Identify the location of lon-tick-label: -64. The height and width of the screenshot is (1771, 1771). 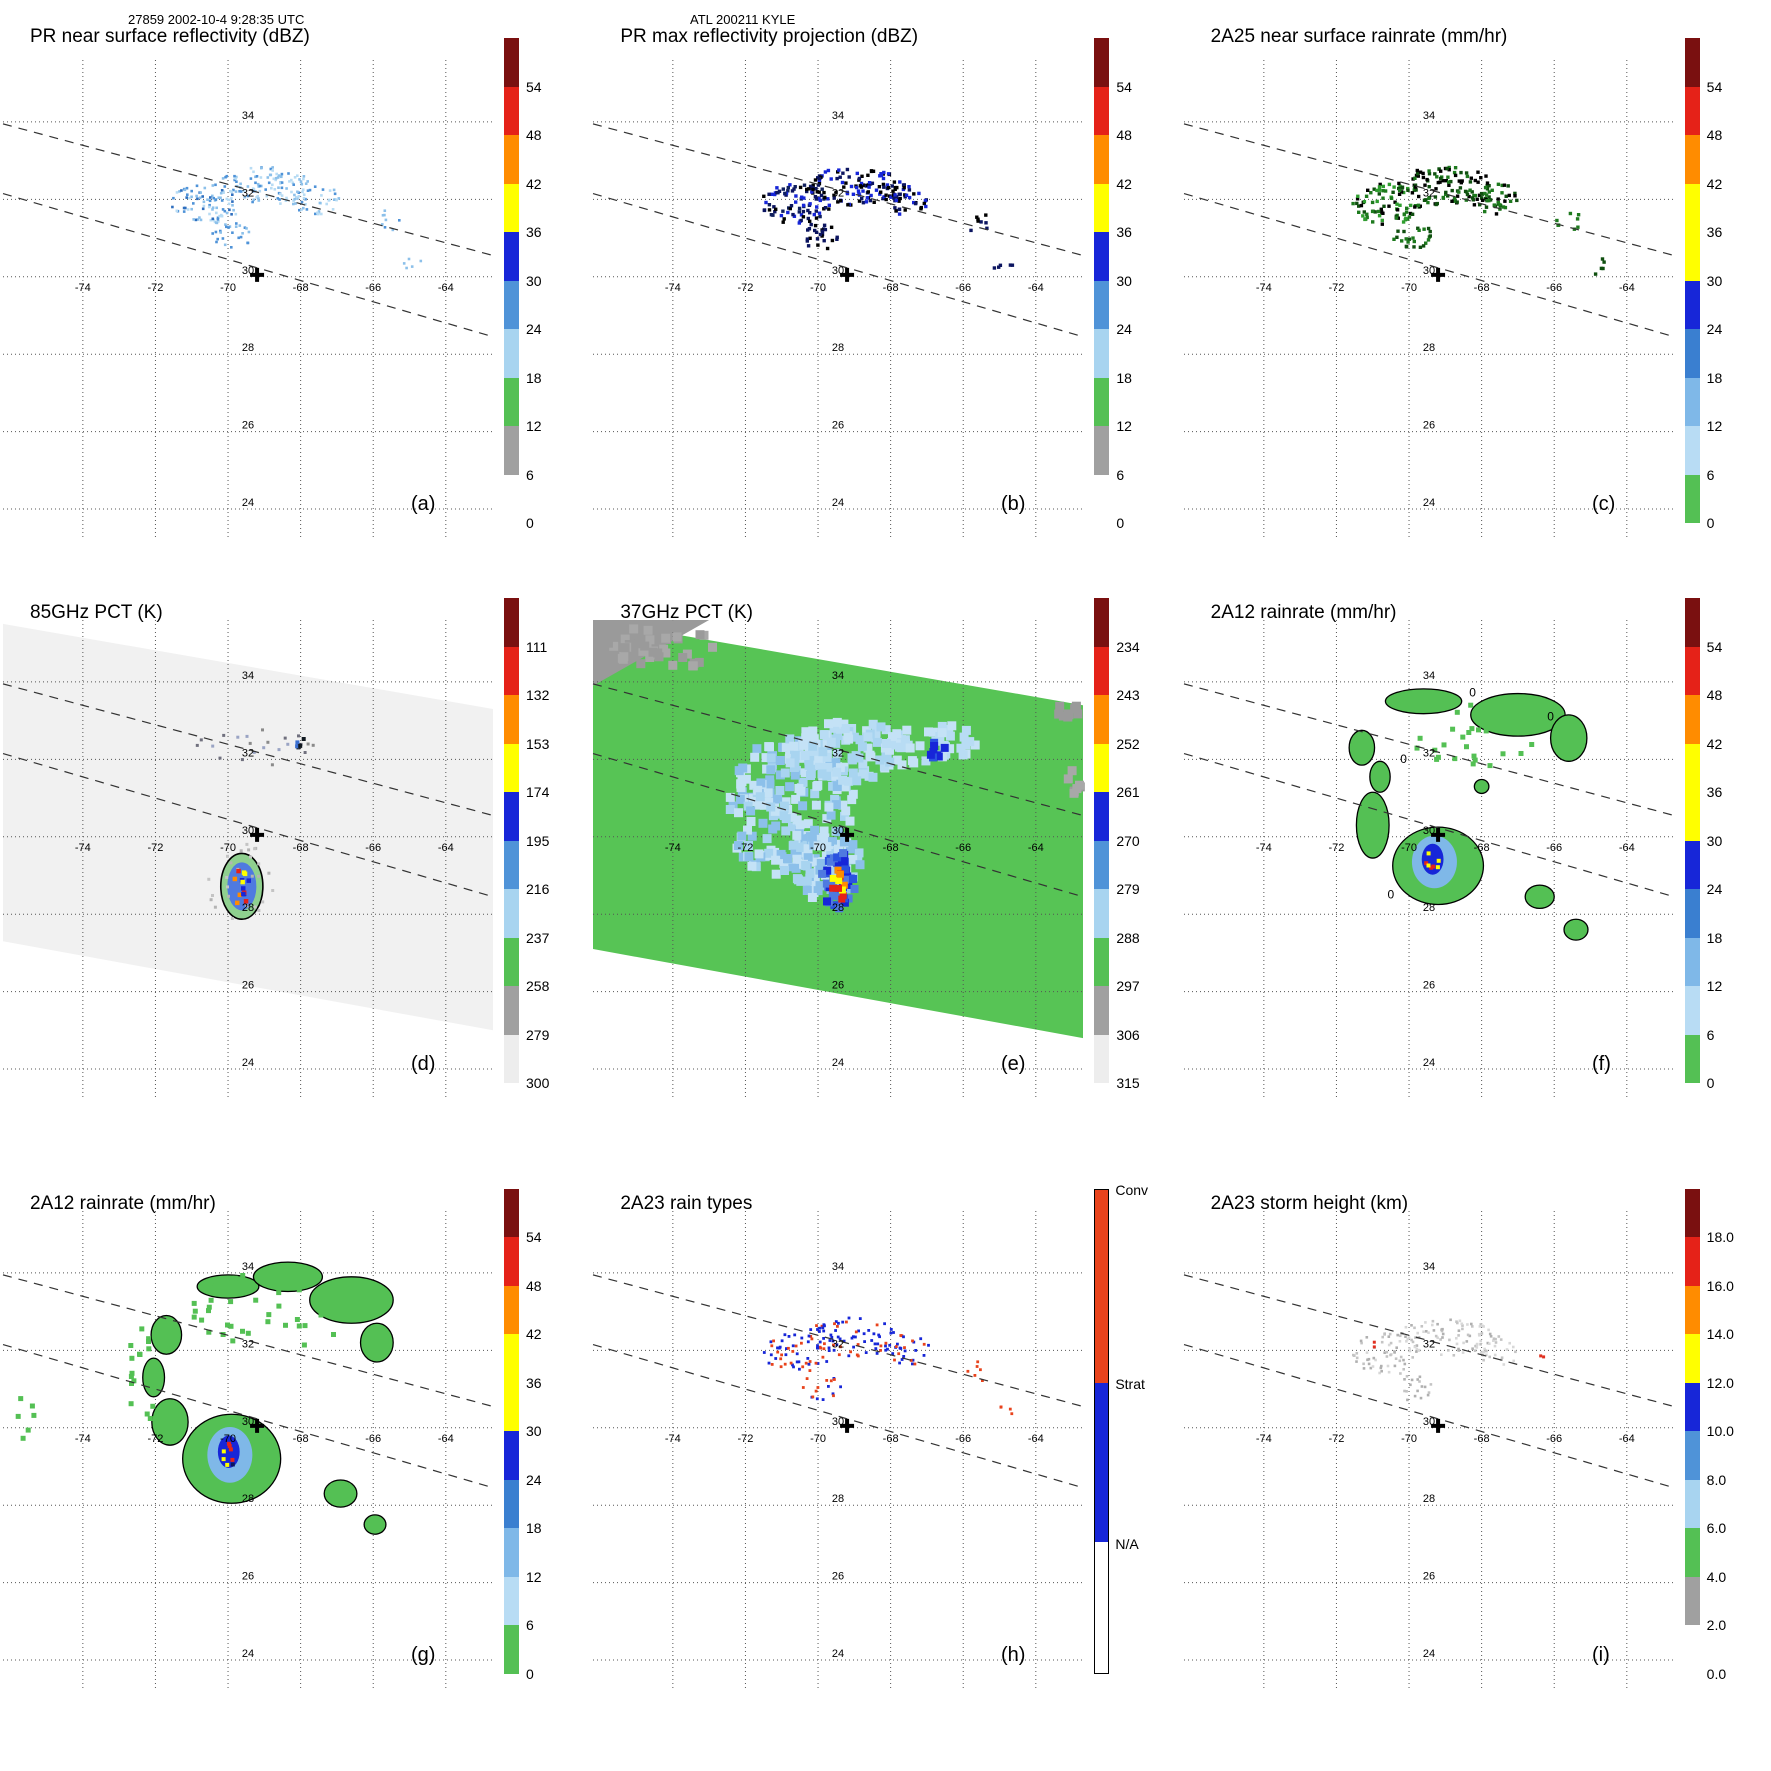
(446, 848).